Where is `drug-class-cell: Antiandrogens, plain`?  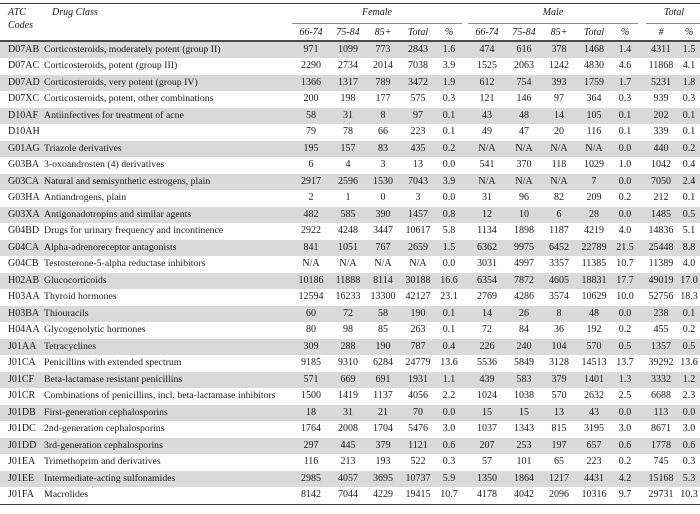 drug-class-cell: Antiandrogens, plain is located at coordinates (85, 197).